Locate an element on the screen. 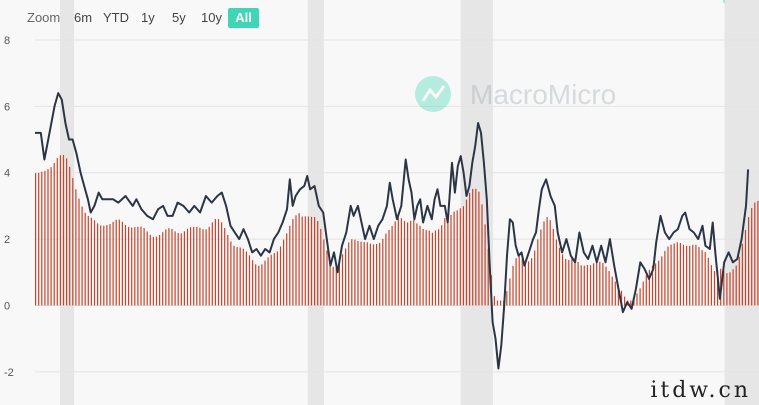 The width and height of the screenshot is (759, 405). watermark-logo-icon is located at coordinates (433, 94).